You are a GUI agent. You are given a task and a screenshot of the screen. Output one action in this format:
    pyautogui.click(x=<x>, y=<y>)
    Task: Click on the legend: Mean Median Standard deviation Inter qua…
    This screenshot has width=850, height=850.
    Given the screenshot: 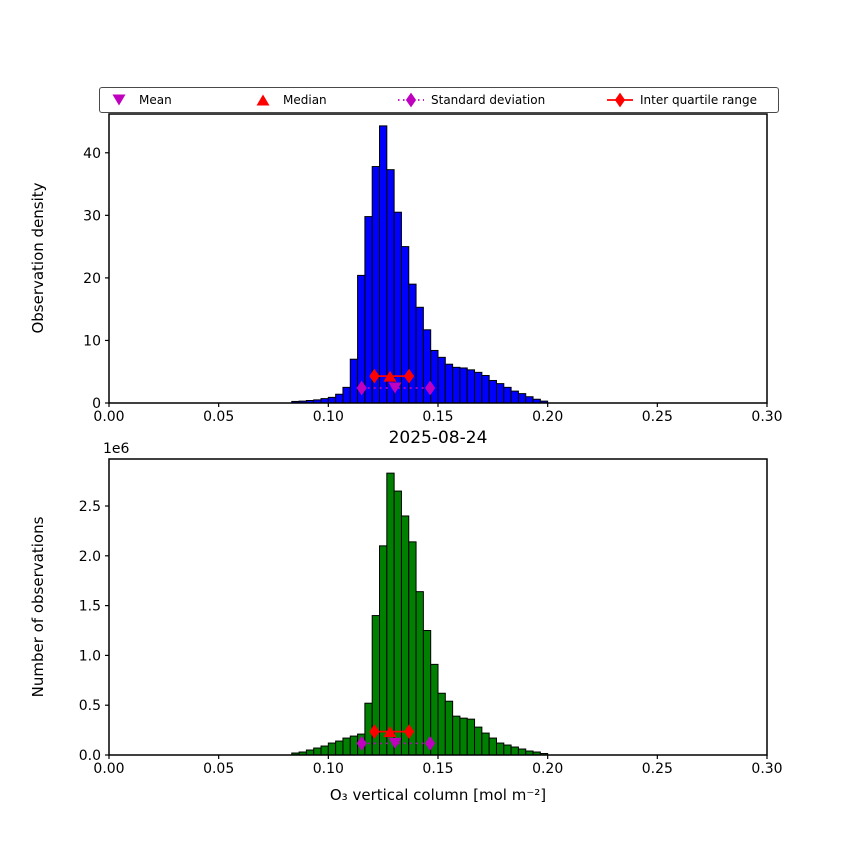 What is the action you would take?
    pyautogui.click(x=439, y=100)
    